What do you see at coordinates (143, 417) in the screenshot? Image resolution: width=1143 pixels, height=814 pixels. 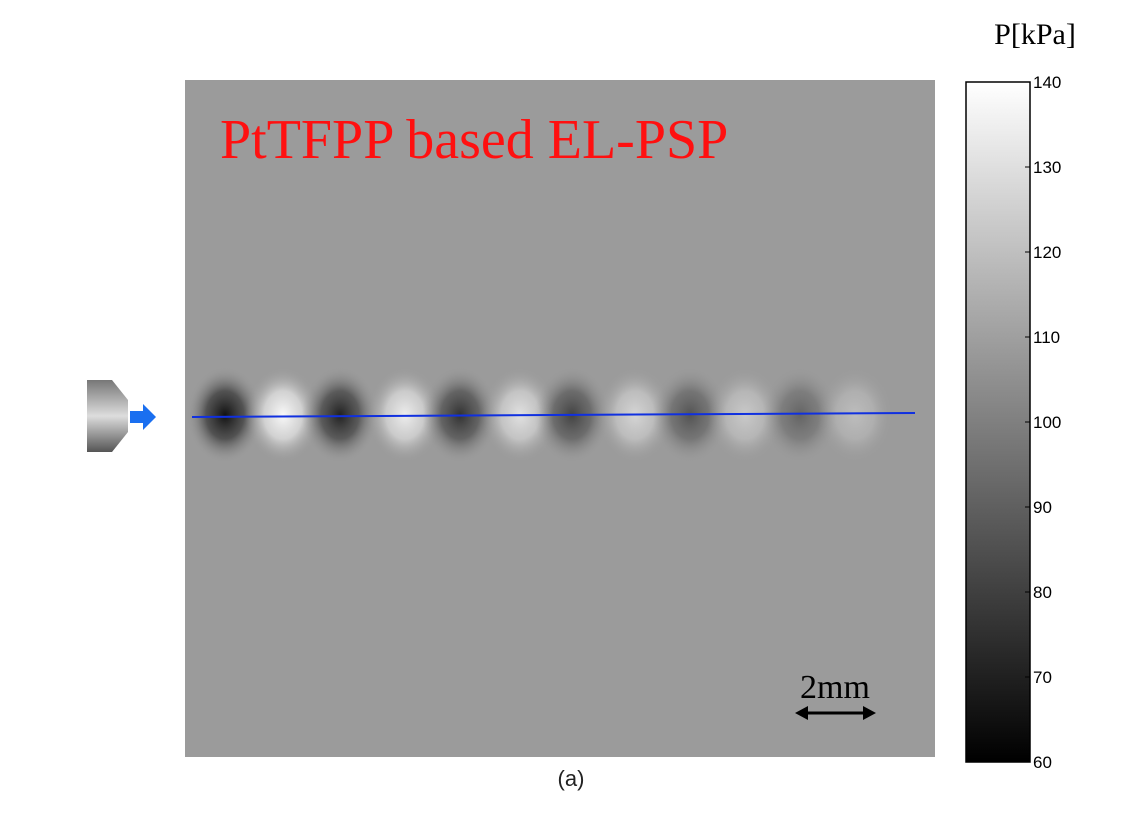 I see `flow-arrow` at bounding box center [143, 417].